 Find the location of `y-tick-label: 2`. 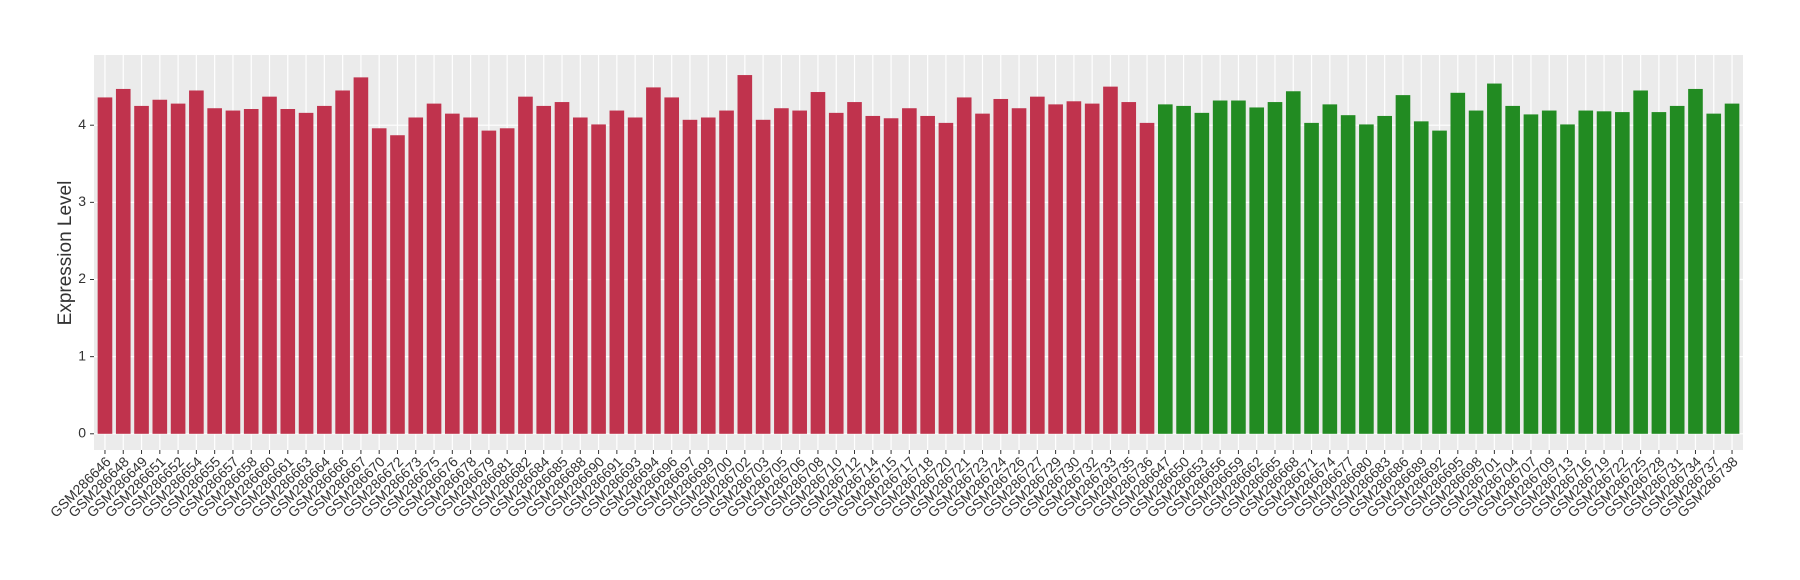

y-tick-label: 2 is located at coordinates (82, 278).